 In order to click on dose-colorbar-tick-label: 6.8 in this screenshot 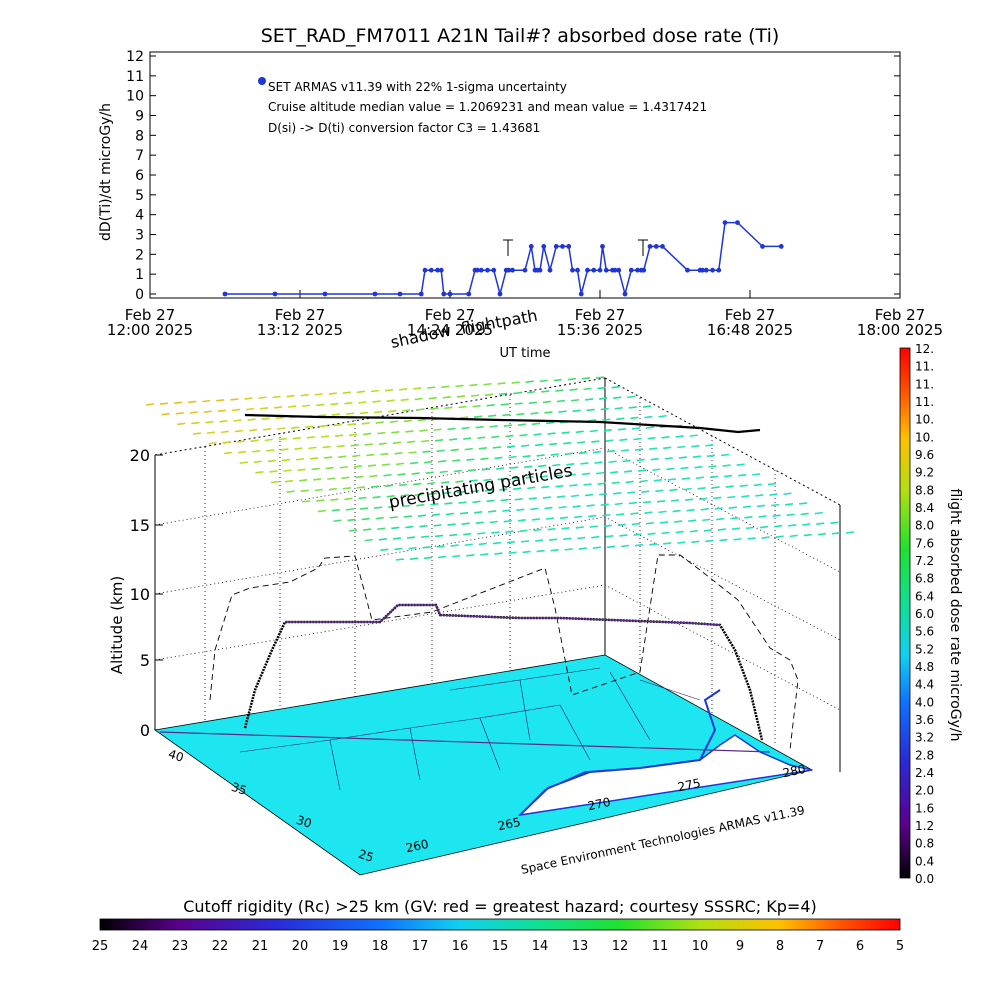, I will do `click(924, 579)`.